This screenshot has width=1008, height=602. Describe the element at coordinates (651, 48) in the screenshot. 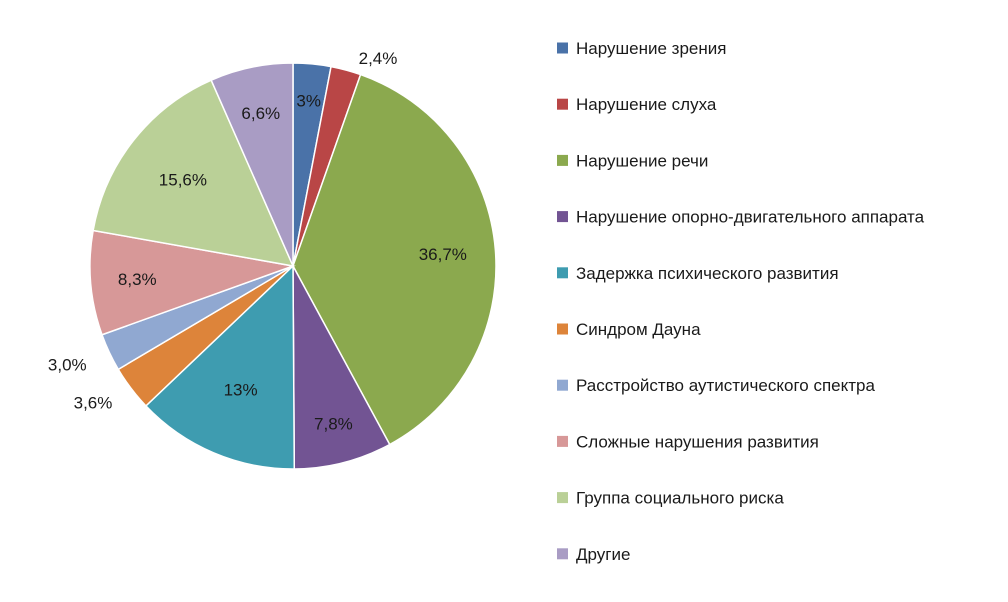

I see `legend-label-1: Нарушение зрения` at that location.